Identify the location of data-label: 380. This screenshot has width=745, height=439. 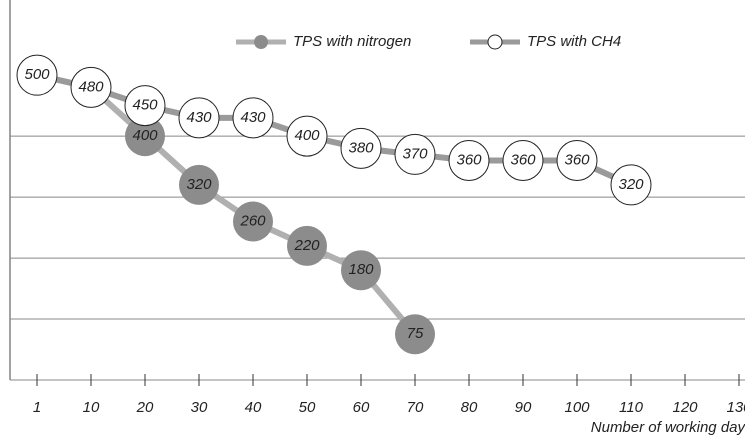
(361, 147).